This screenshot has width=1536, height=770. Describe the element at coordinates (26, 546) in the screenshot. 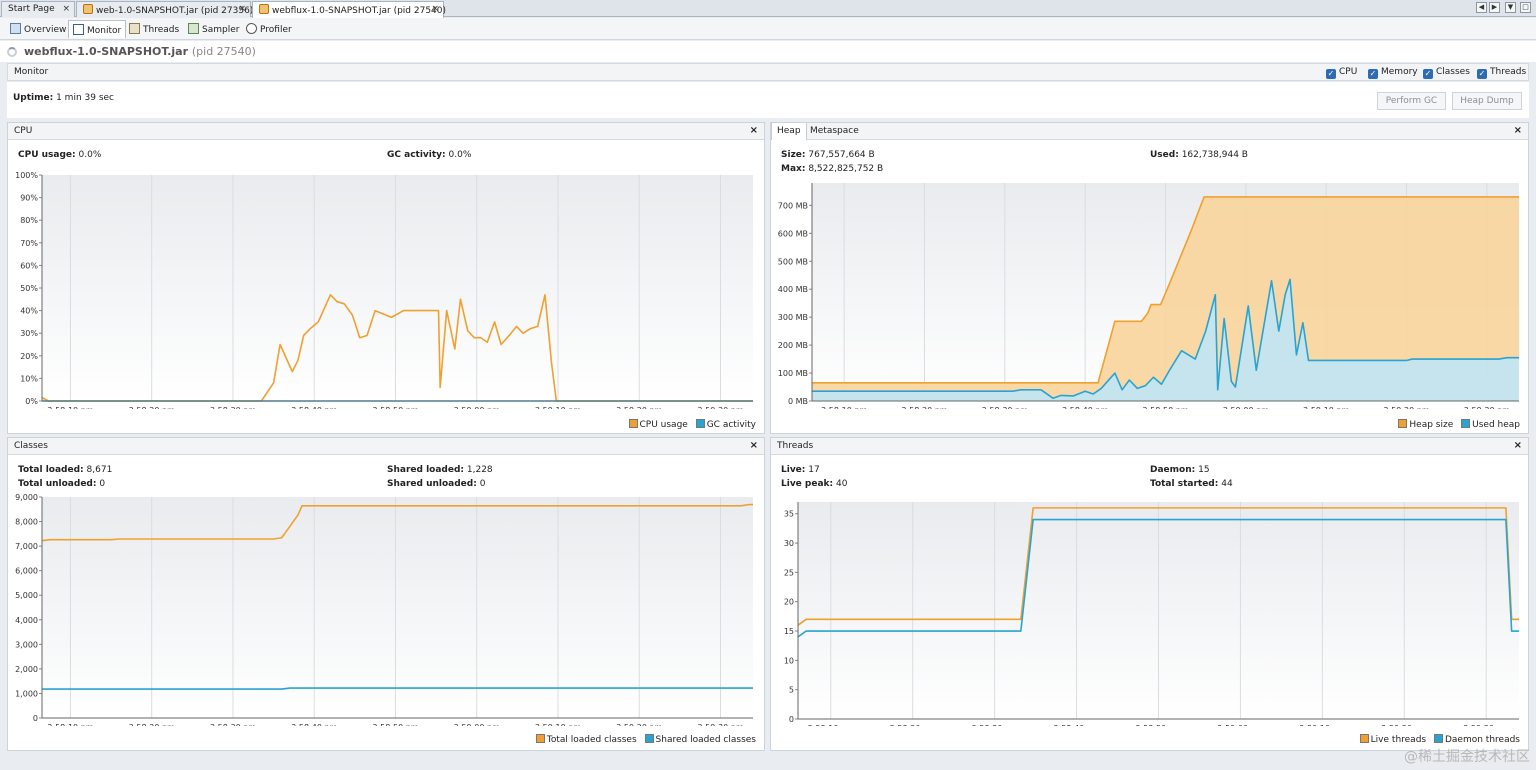

I see `y-tick-label: 7,000` at that location.